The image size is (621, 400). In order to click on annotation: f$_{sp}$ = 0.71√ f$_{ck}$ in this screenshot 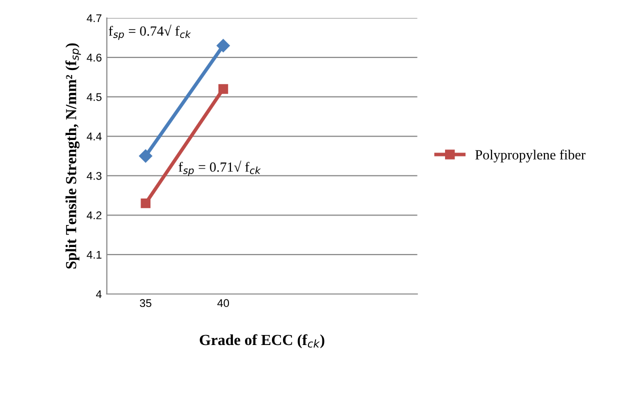, I will do `click(219, 168)`.